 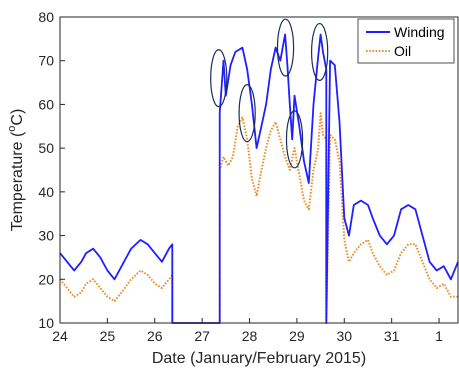 I want to click on y-tick-label: 10, so click(x=46, y=323).